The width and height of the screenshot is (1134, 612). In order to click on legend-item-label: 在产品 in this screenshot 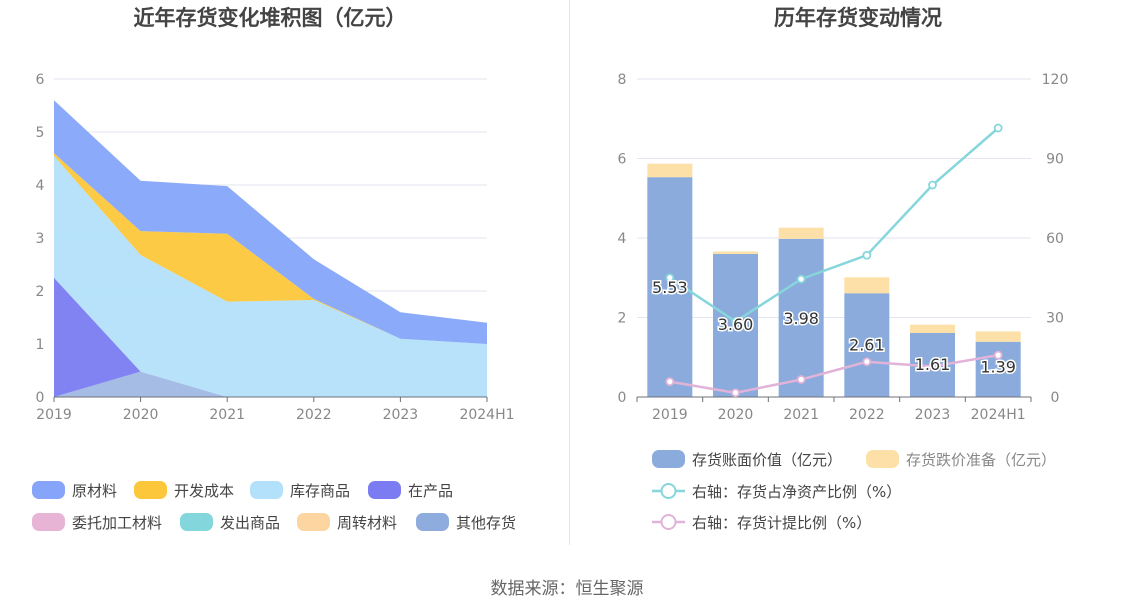, I will do `click(430, 491)`.